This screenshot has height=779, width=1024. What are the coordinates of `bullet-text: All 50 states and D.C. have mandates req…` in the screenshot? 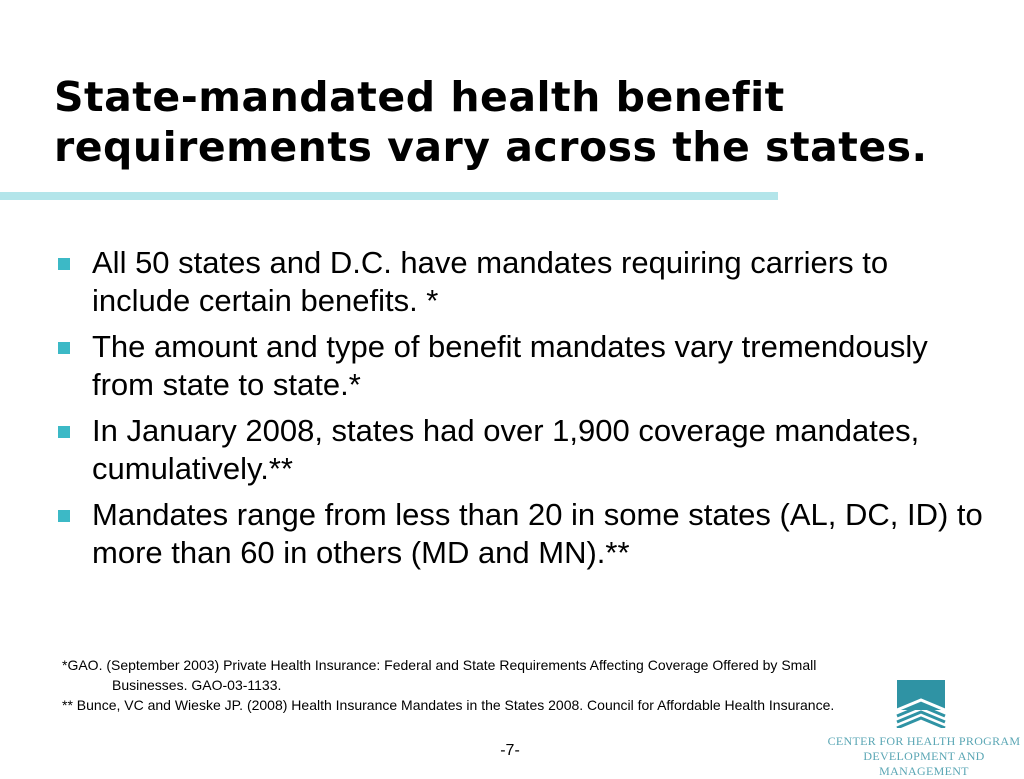 It's located at (490, 281).